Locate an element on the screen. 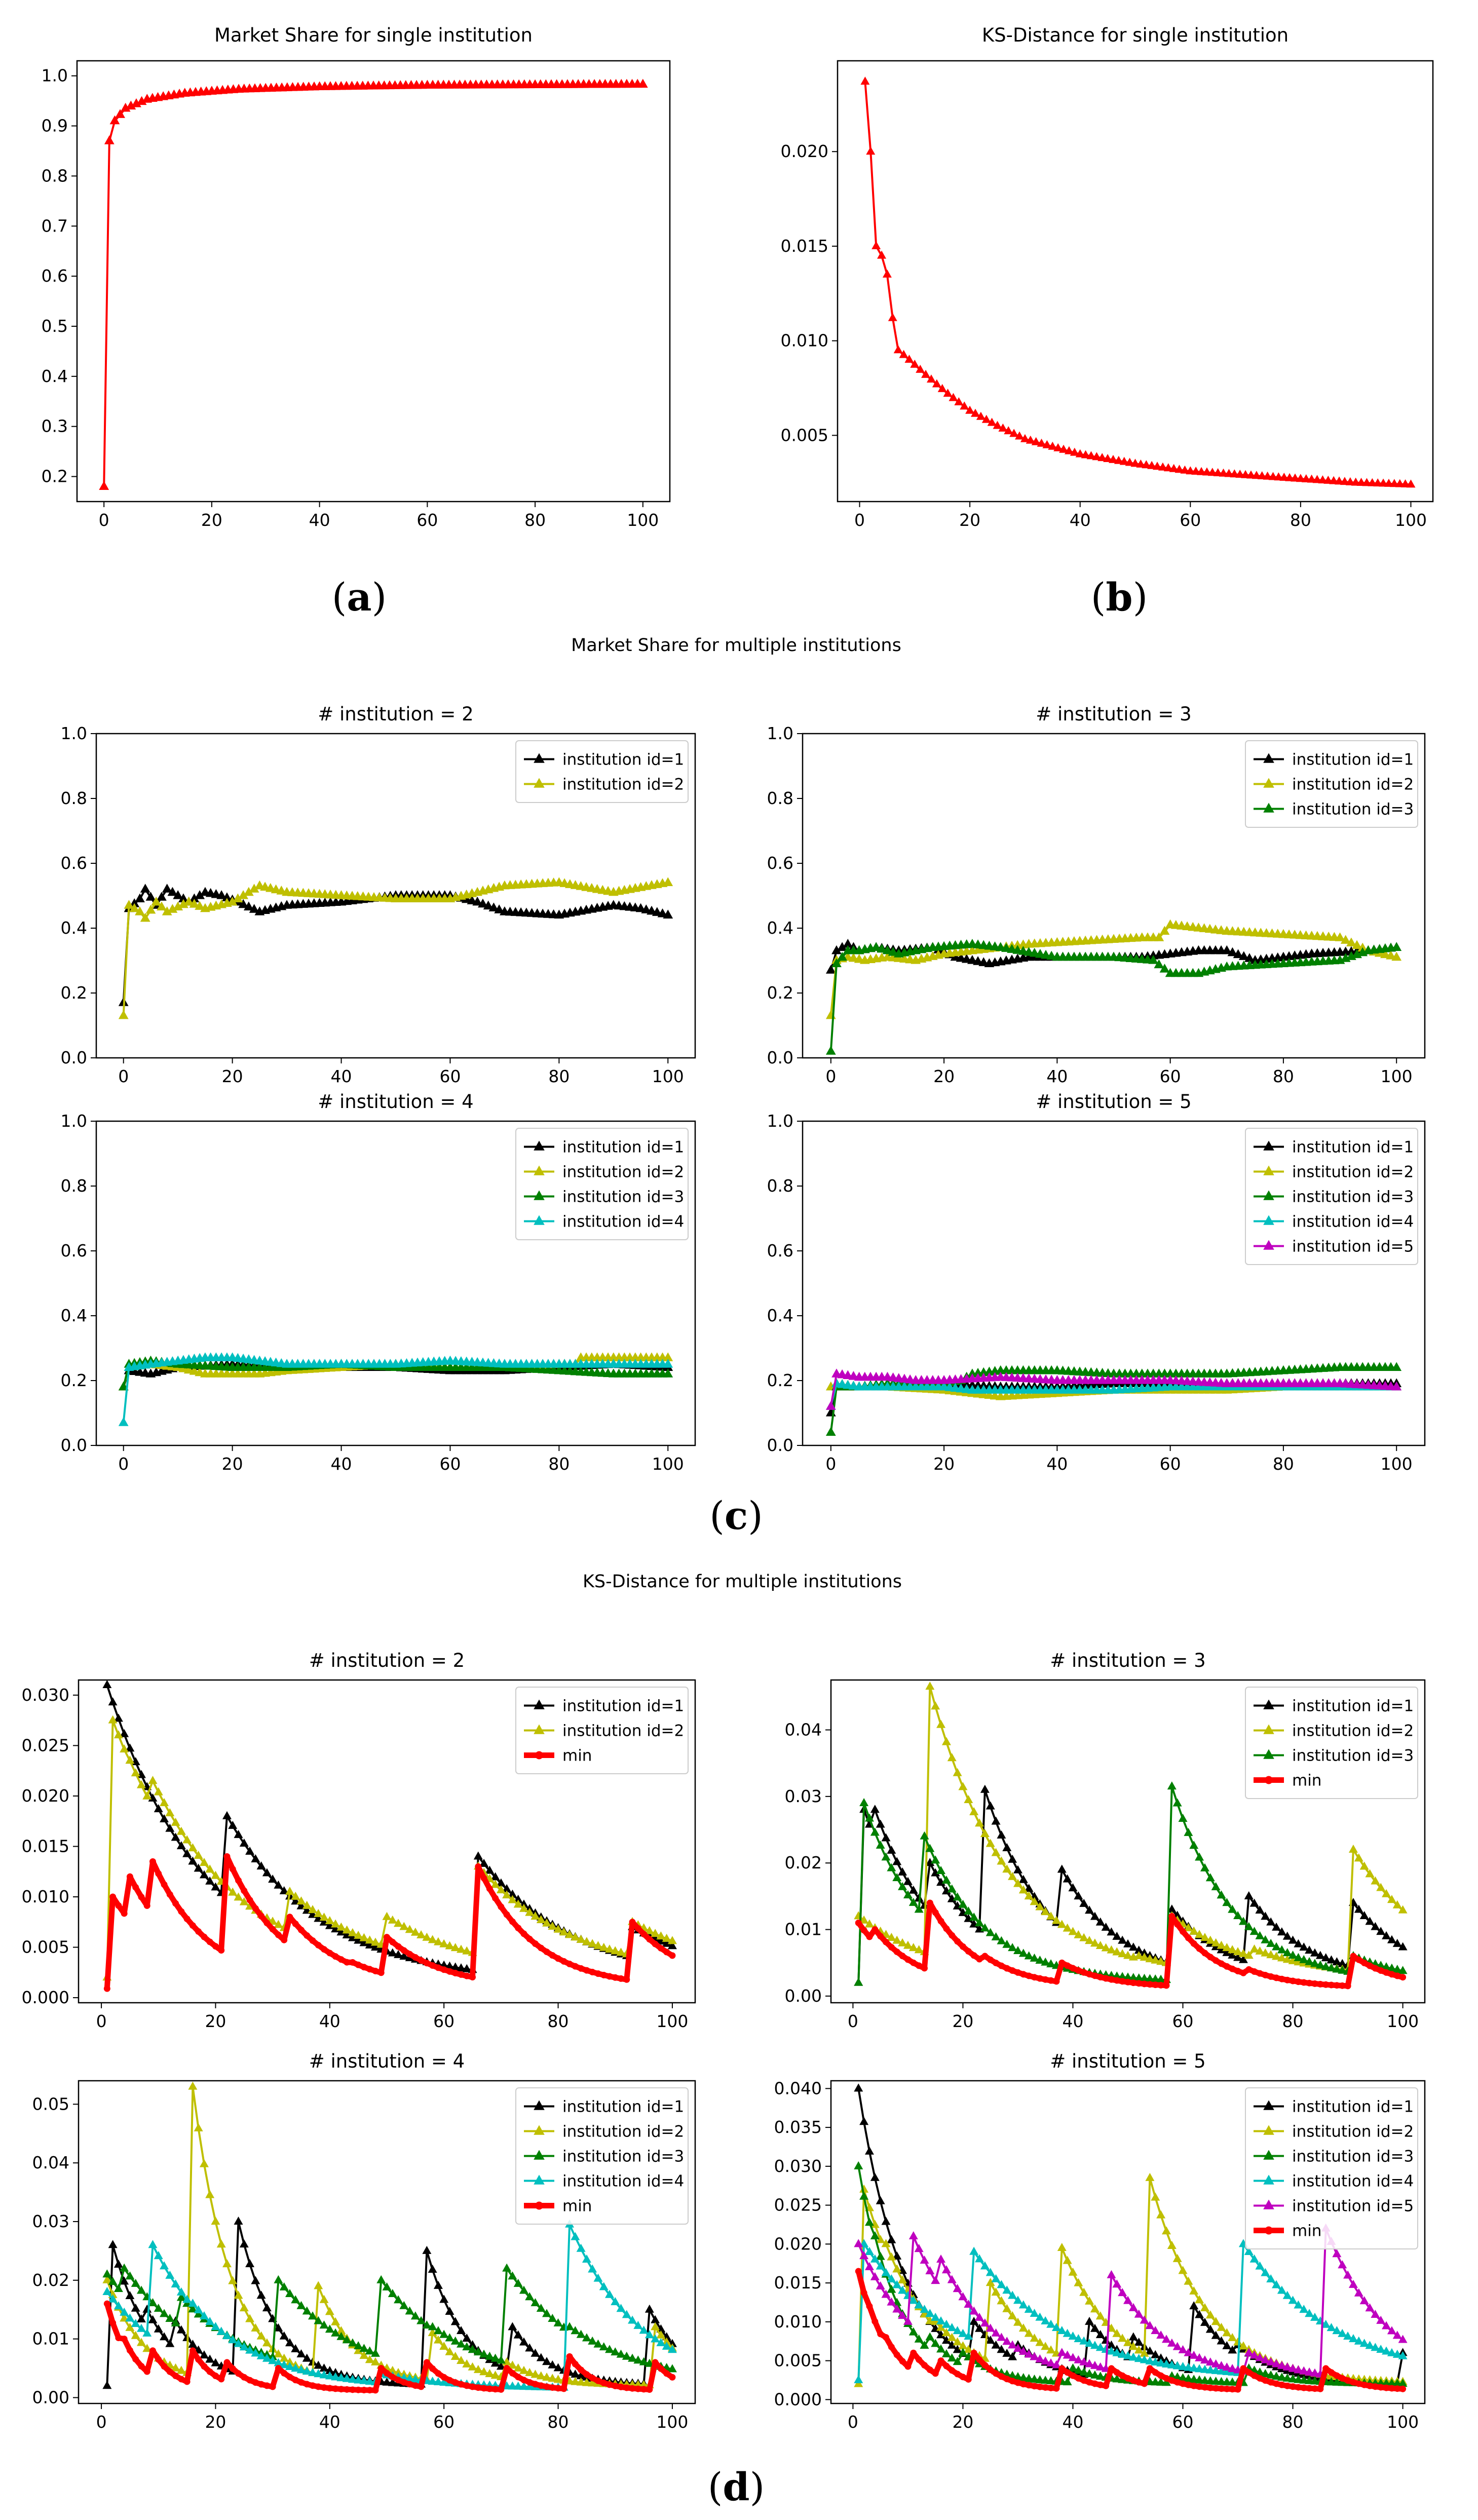  legend-swatch-marker is located at coordinates (539, 2105).